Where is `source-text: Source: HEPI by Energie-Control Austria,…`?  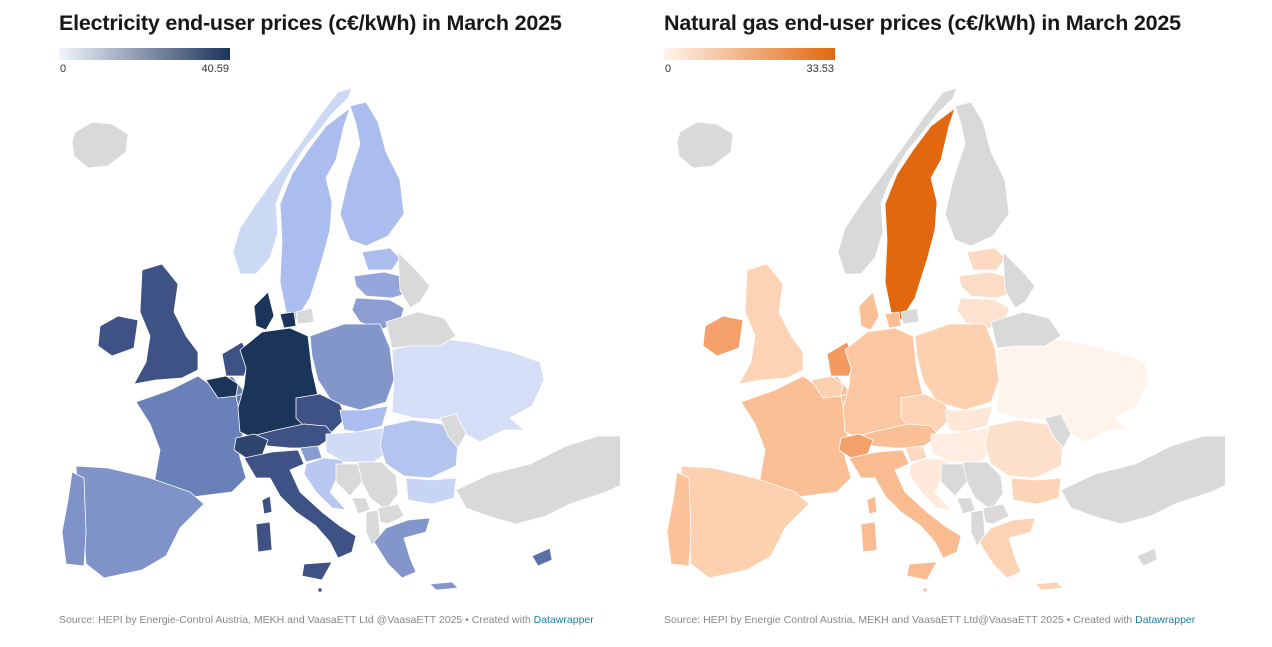 source-text: Source: HEPI by Energie-Control Austria,… is located at coordinates (296, 620).